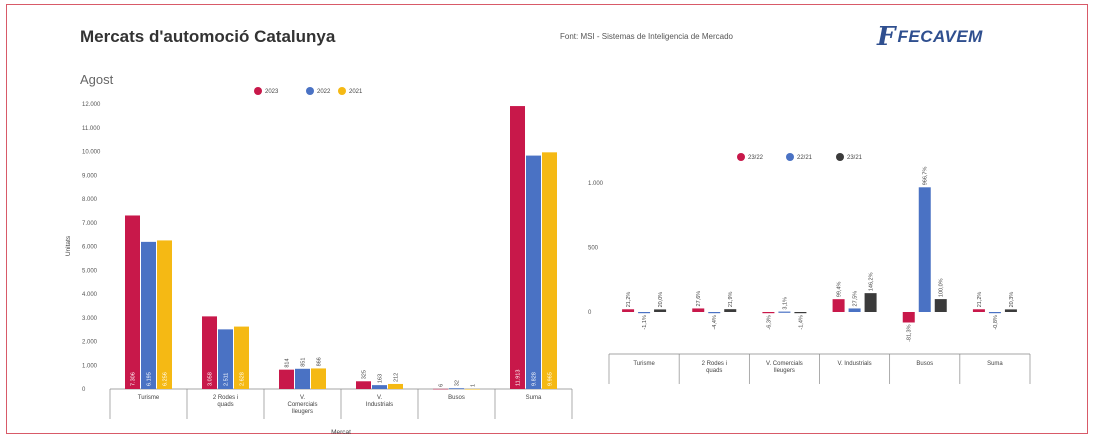 The height and width of the screenshot is (439, 1097). Describe the element at coordinates (90, 224) in the screenshot. I see `y-tick-label: 7.000` at that location.